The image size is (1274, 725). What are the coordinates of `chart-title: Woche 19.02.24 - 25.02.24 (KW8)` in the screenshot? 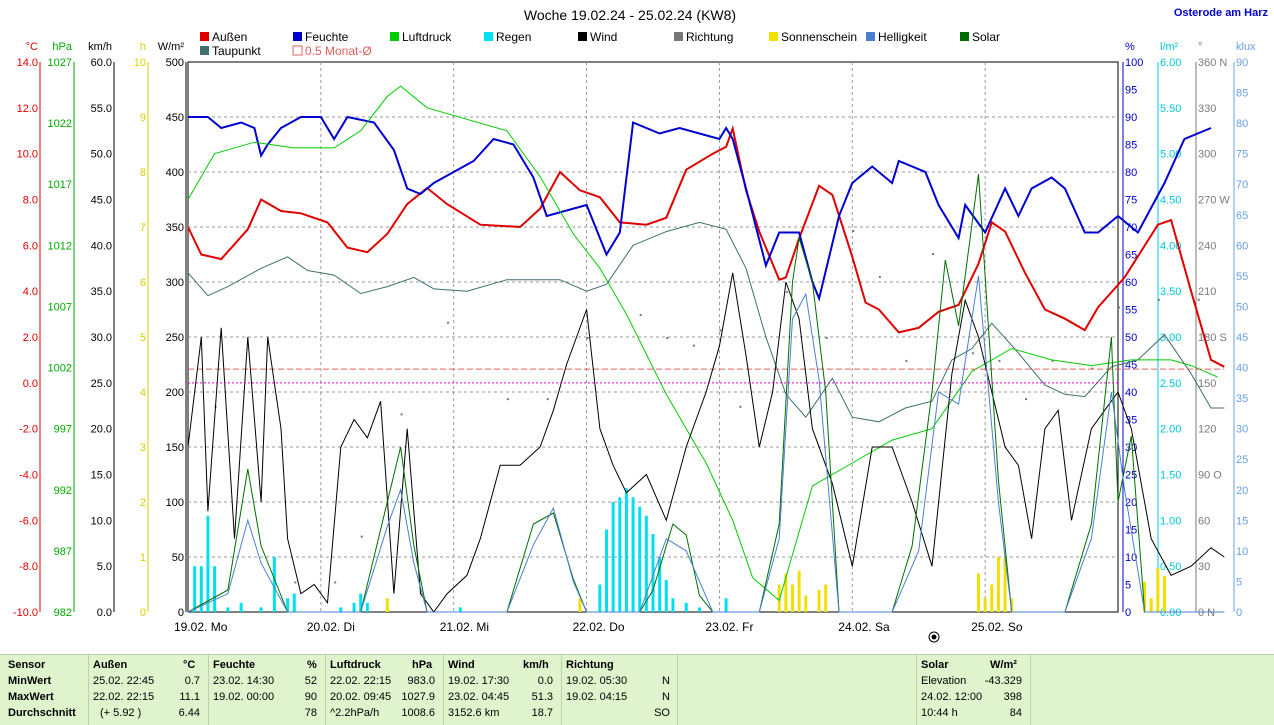 It's located at (630, 15).